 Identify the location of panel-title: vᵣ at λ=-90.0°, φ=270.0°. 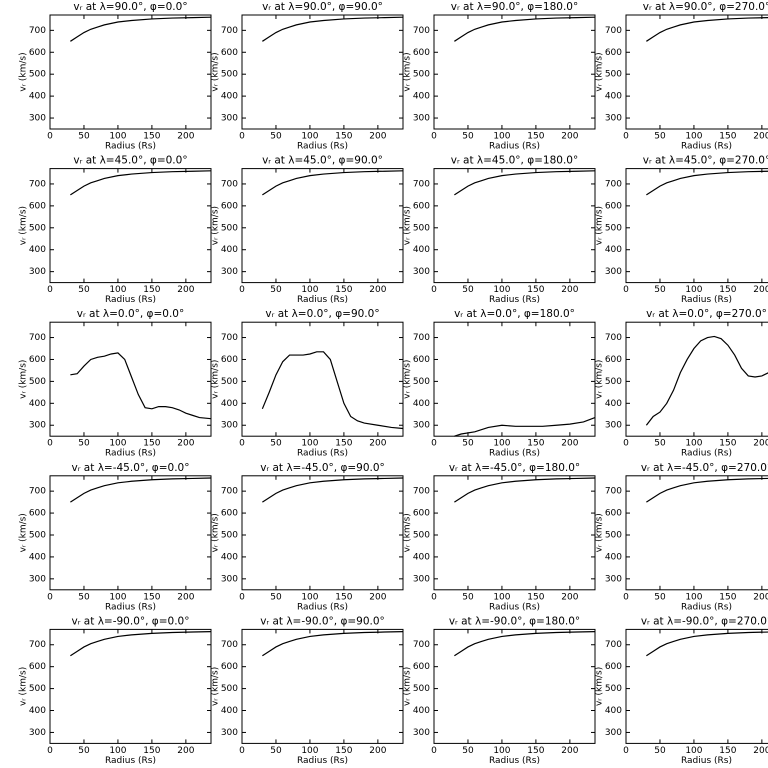
(704, 621).